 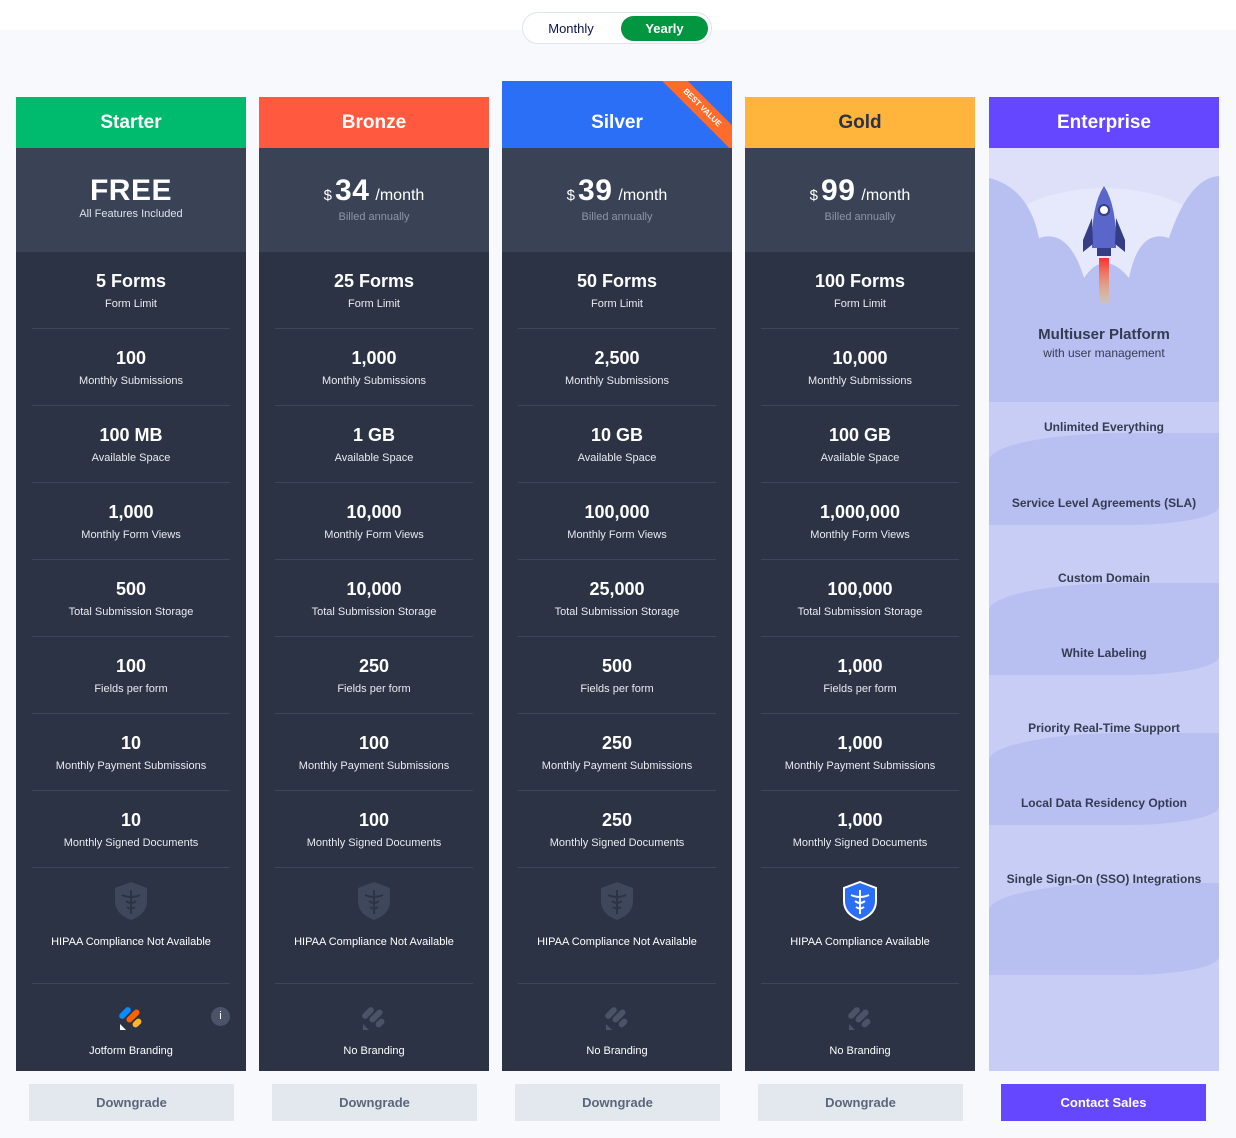 What do you see at coordinates (131, 214) in the screenshot?
I see `price-subtext: All Features Included` at bounding box center [131, 214].